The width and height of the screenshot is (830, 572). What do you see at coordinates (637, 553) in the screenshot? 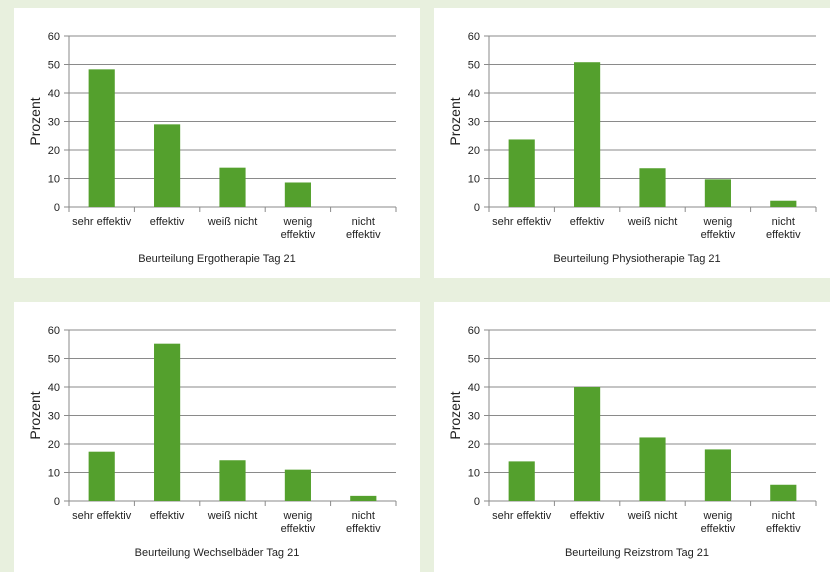
I see `chart-title: Beurteilung Reizstrom Tag 21` at bounding box center [637, 553].